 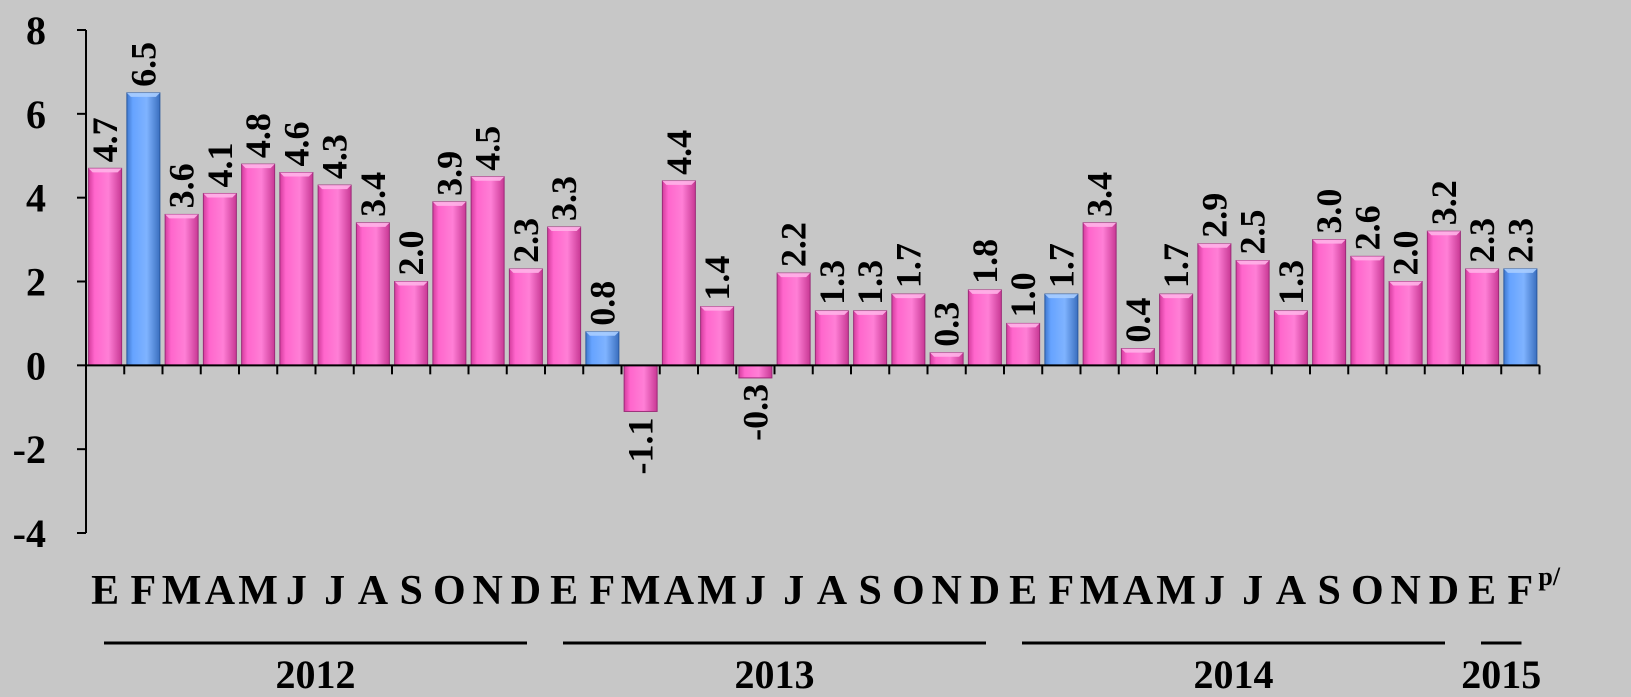 I want to click on value-label: 6.5, so click(x=143, y=64).